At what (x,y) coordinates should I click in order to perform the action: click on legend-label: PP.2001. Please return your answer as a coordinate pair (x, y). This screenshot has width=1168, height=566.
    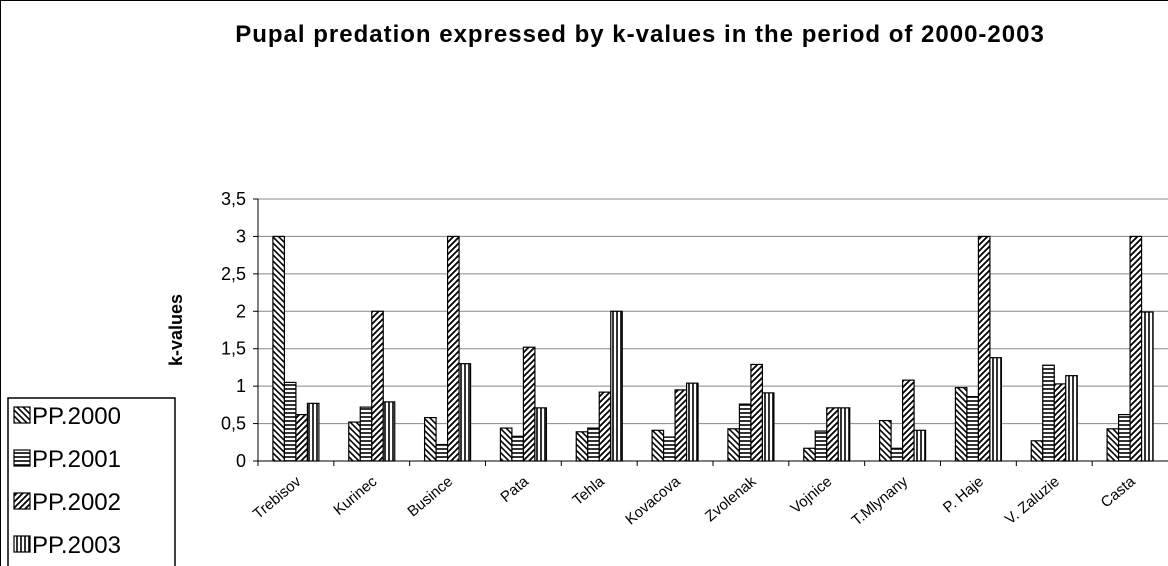
    Looking at the image, I should click on (76, 459).